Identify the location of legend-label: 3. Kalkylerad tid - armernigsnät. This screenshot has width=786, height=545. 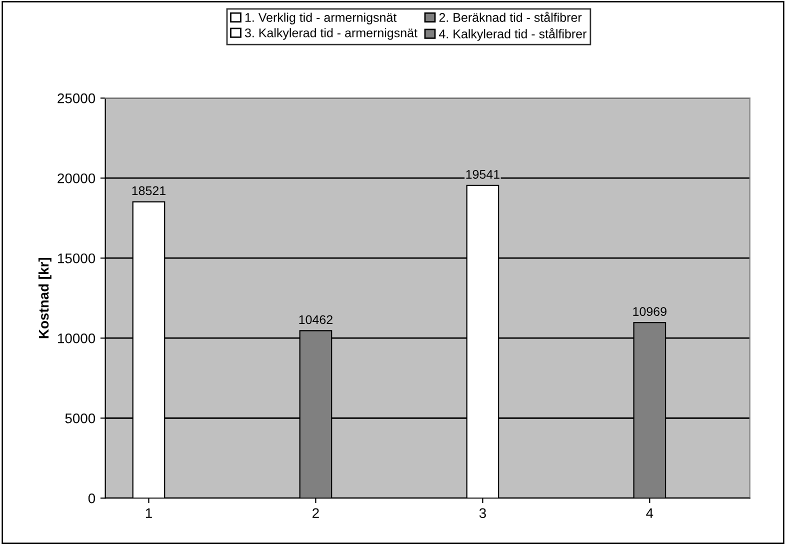
(331, 34).